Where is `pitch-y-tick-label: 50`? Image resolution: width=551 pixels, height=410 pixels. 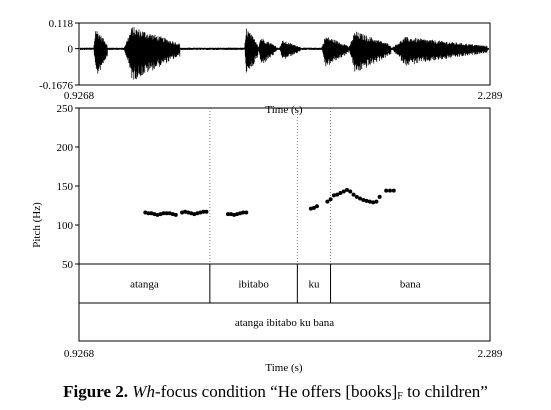 pitch-y-tick-label: 50 is located at coordinates (68, 265).